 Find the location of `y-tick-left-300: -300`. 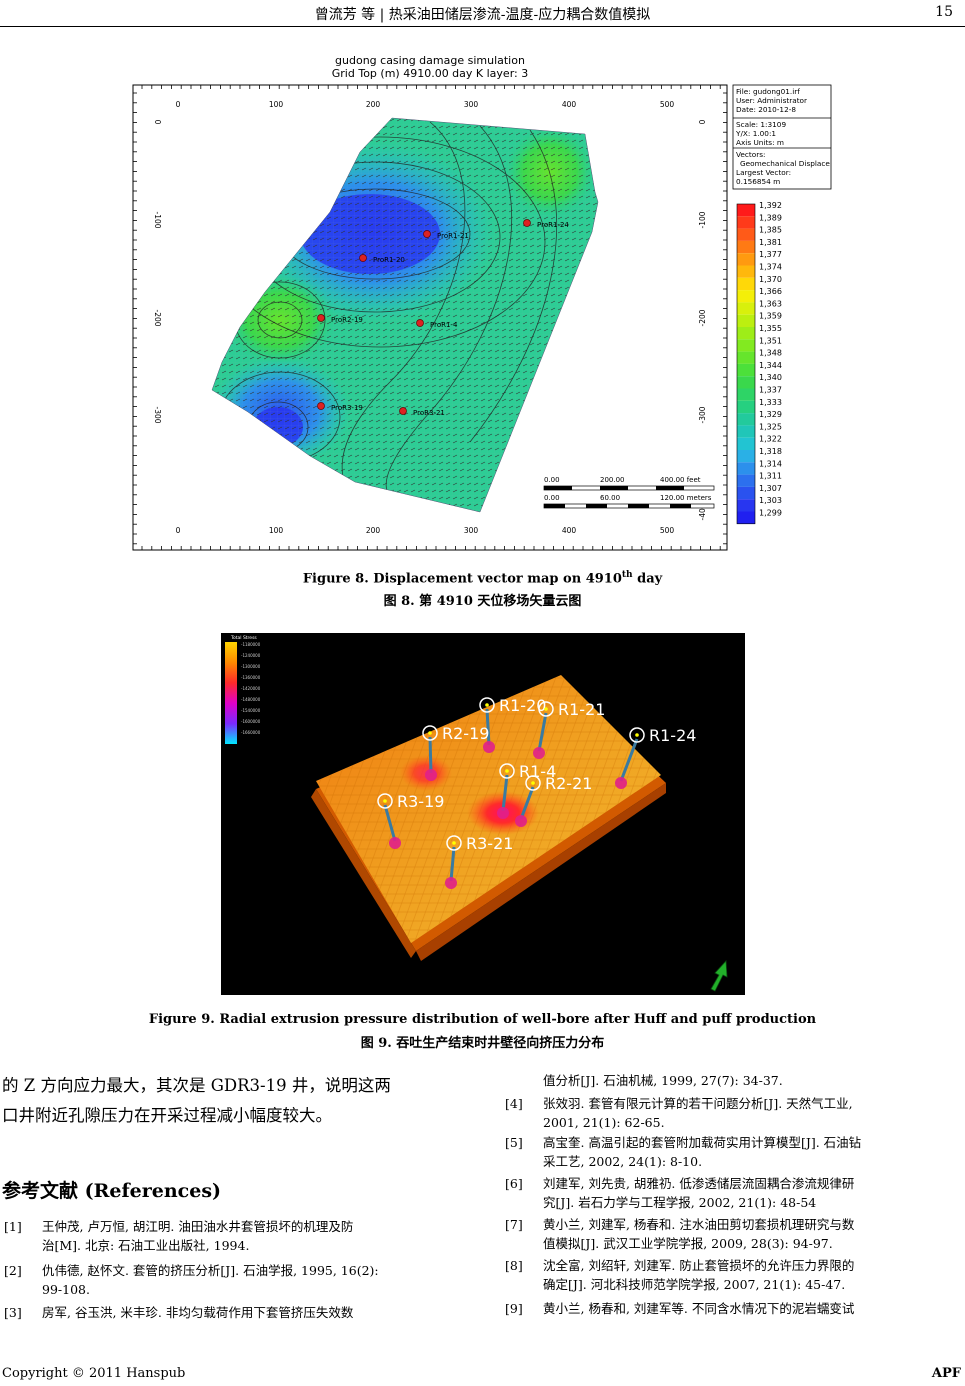

y-tick-left-300: -300 is located at coordinates (157, 414).